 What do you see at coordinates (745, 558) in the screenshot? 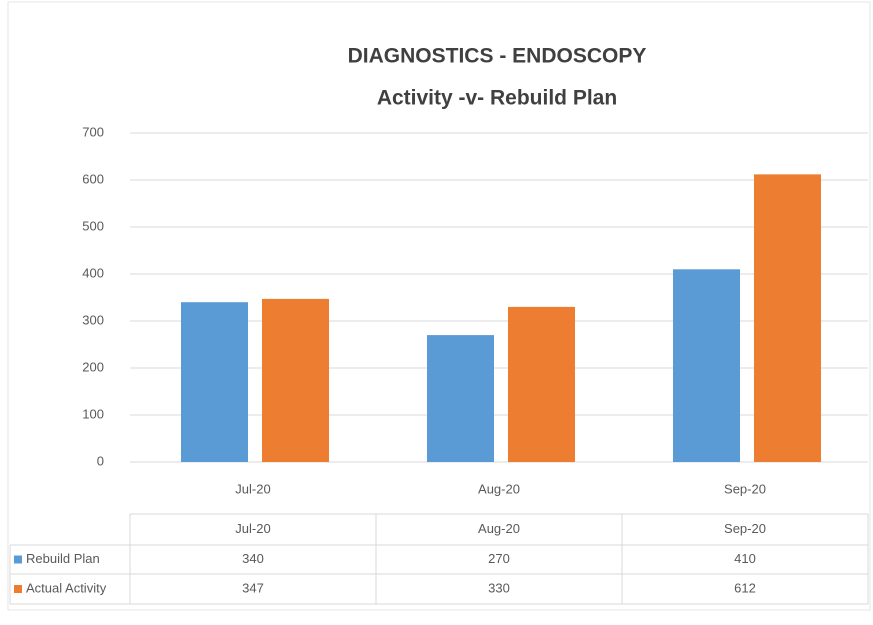
I see `table-value: 410` at bounding box center [745, 558].